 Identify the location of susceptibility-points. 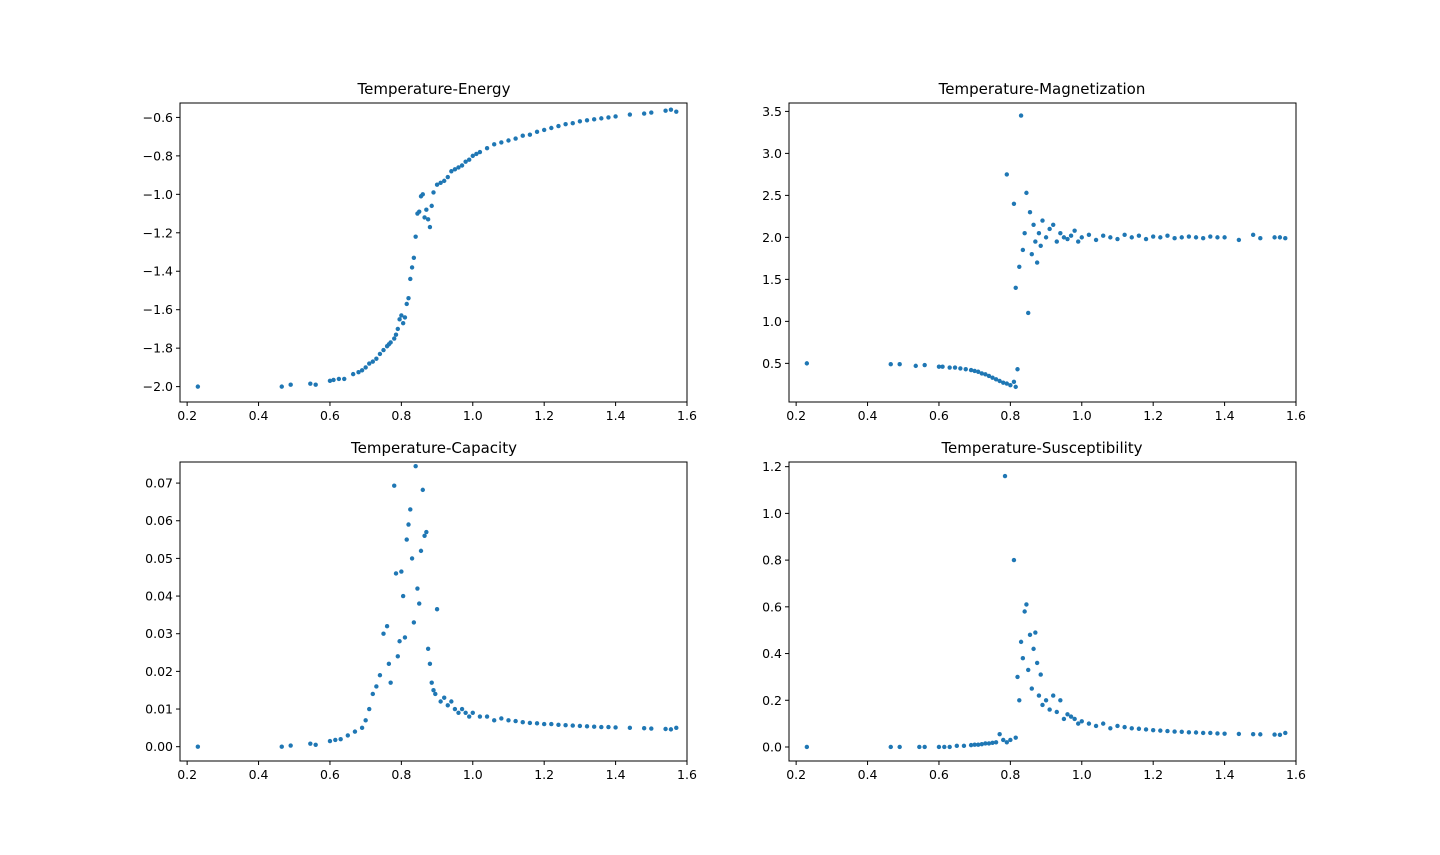
(1046, 611).